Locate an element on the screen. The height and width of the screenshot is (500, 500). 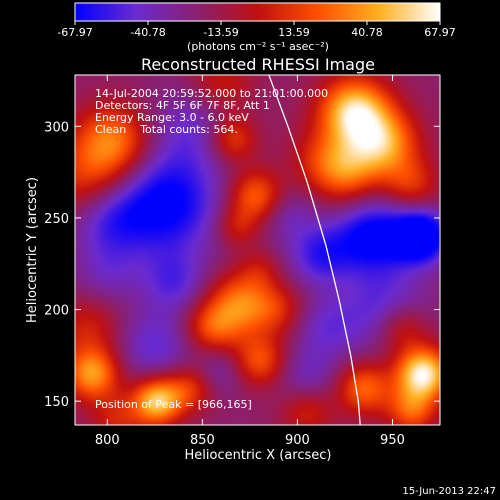
colorbar-tick-label-3: 13.59 is located at coordinates (294, 32).